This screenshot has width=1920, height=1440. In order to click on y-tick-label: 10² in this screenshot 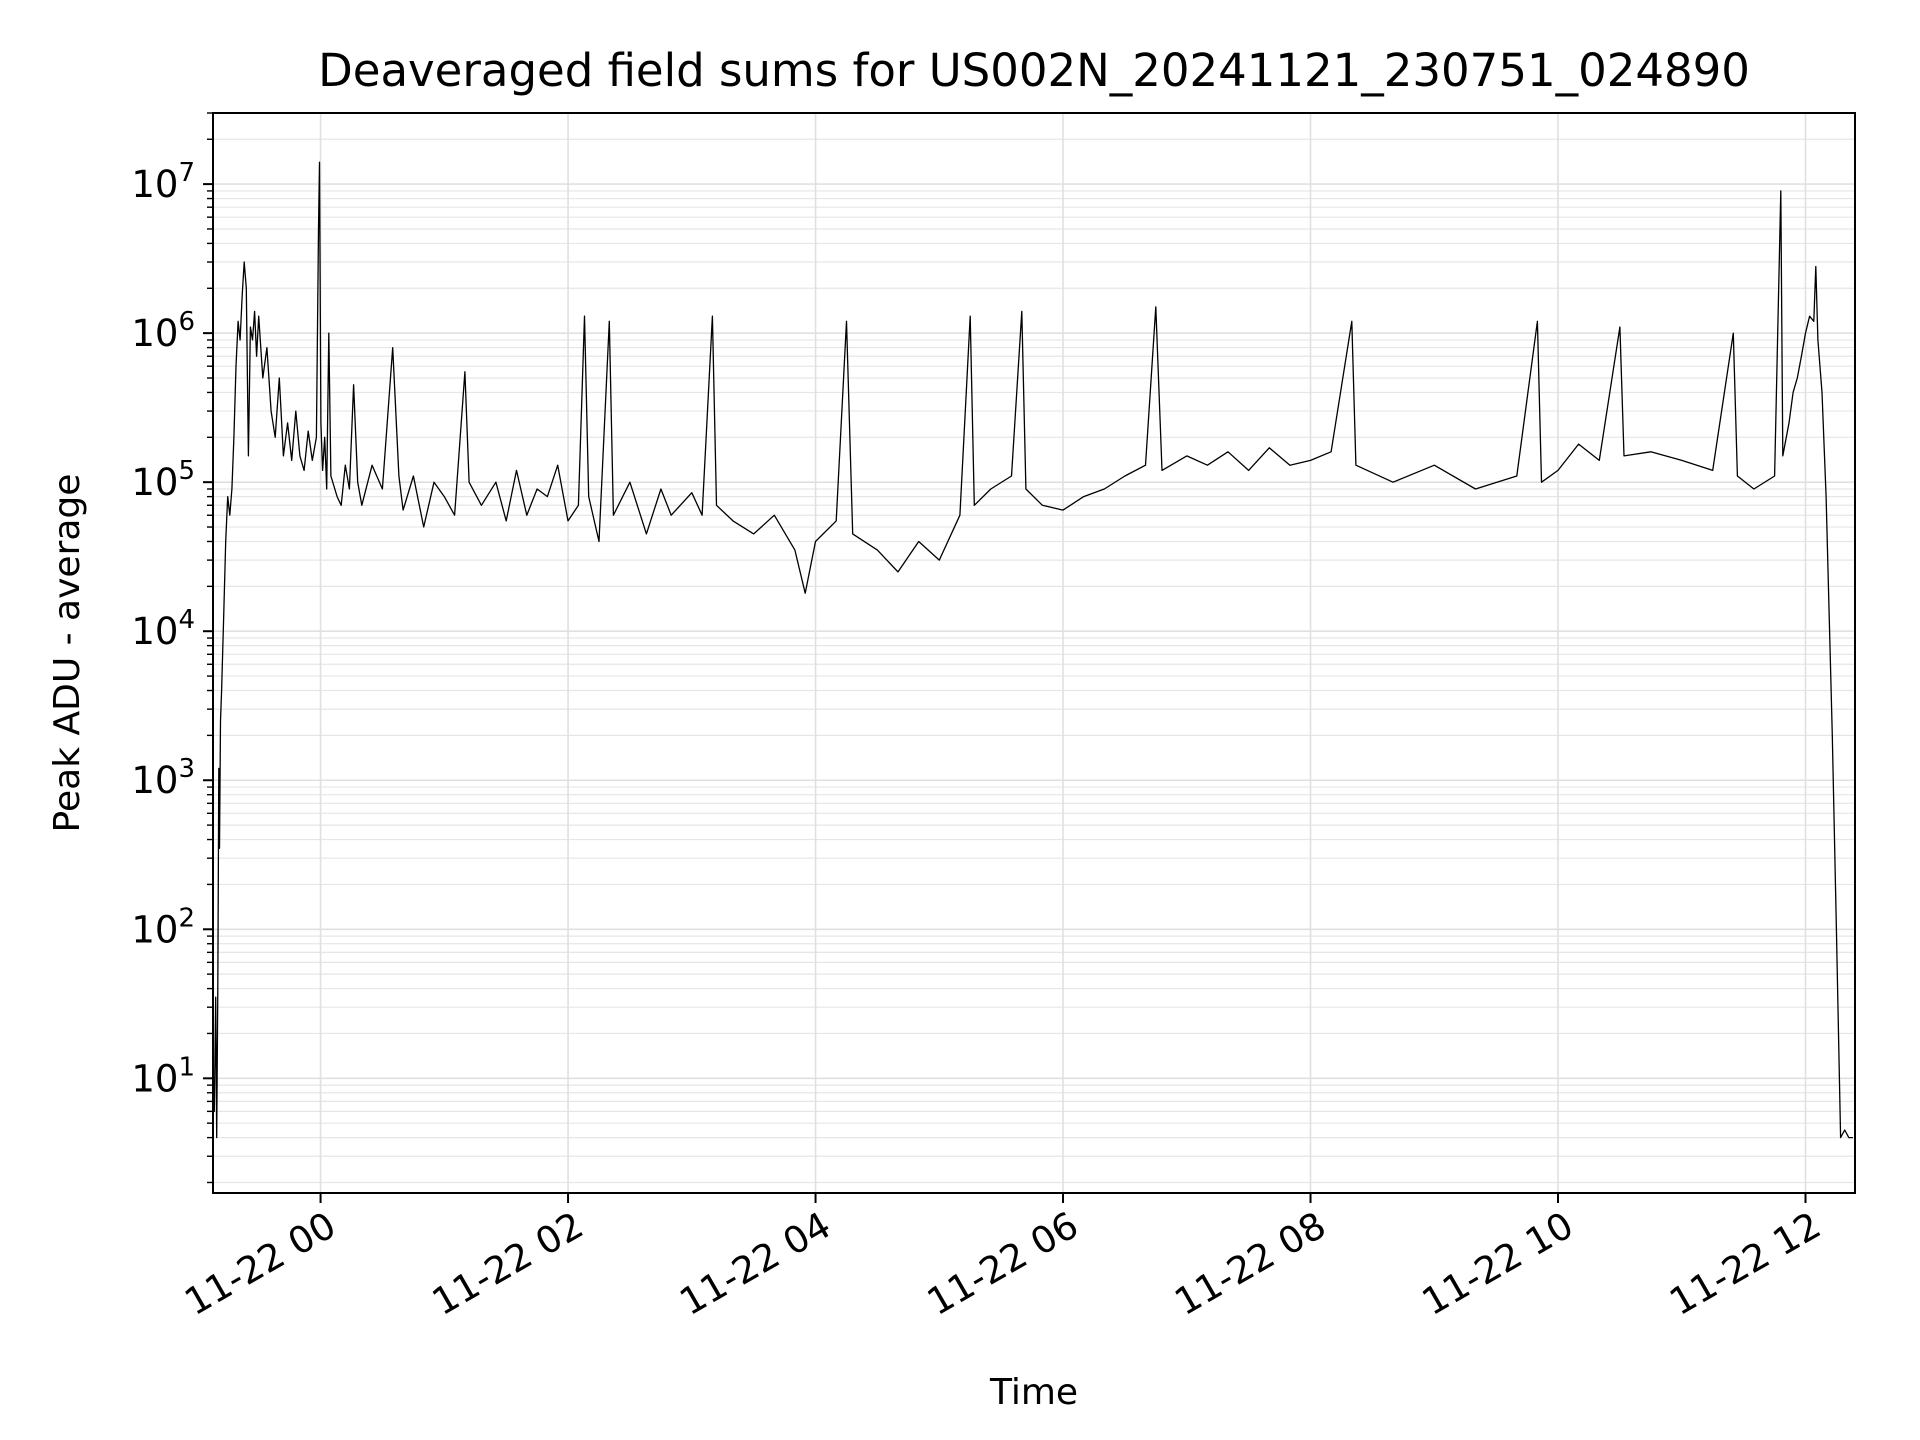, I will do `click(163, 927)`.